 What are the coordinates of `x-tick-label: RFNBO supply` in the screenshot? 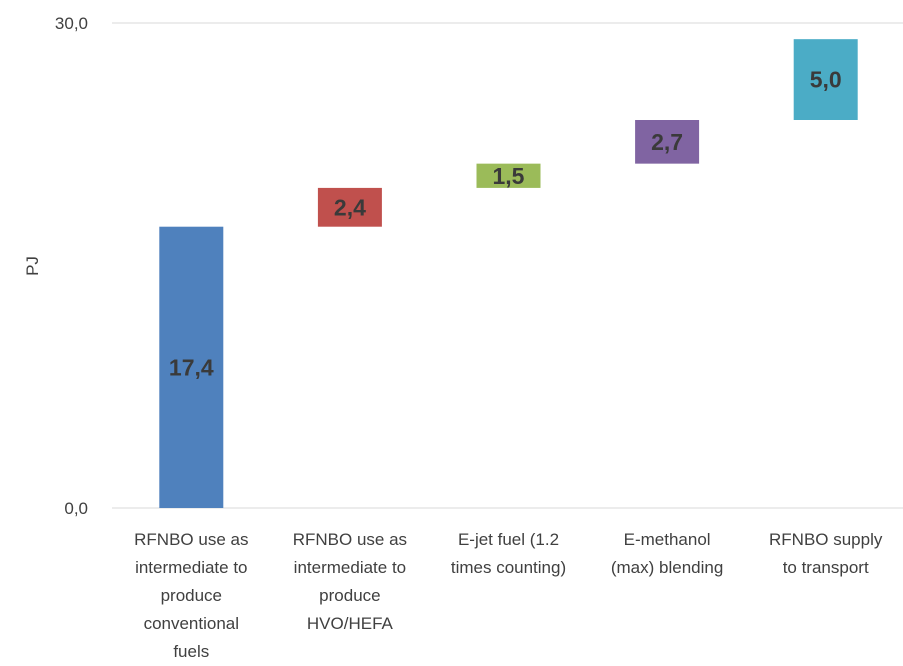 It's located at (826, 539).